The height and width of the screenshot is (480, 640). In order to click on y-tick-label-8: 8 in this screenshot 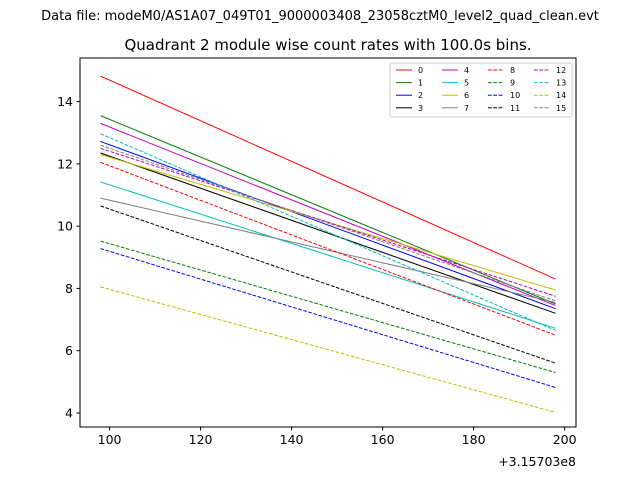, I will do `click(69, 288)`.